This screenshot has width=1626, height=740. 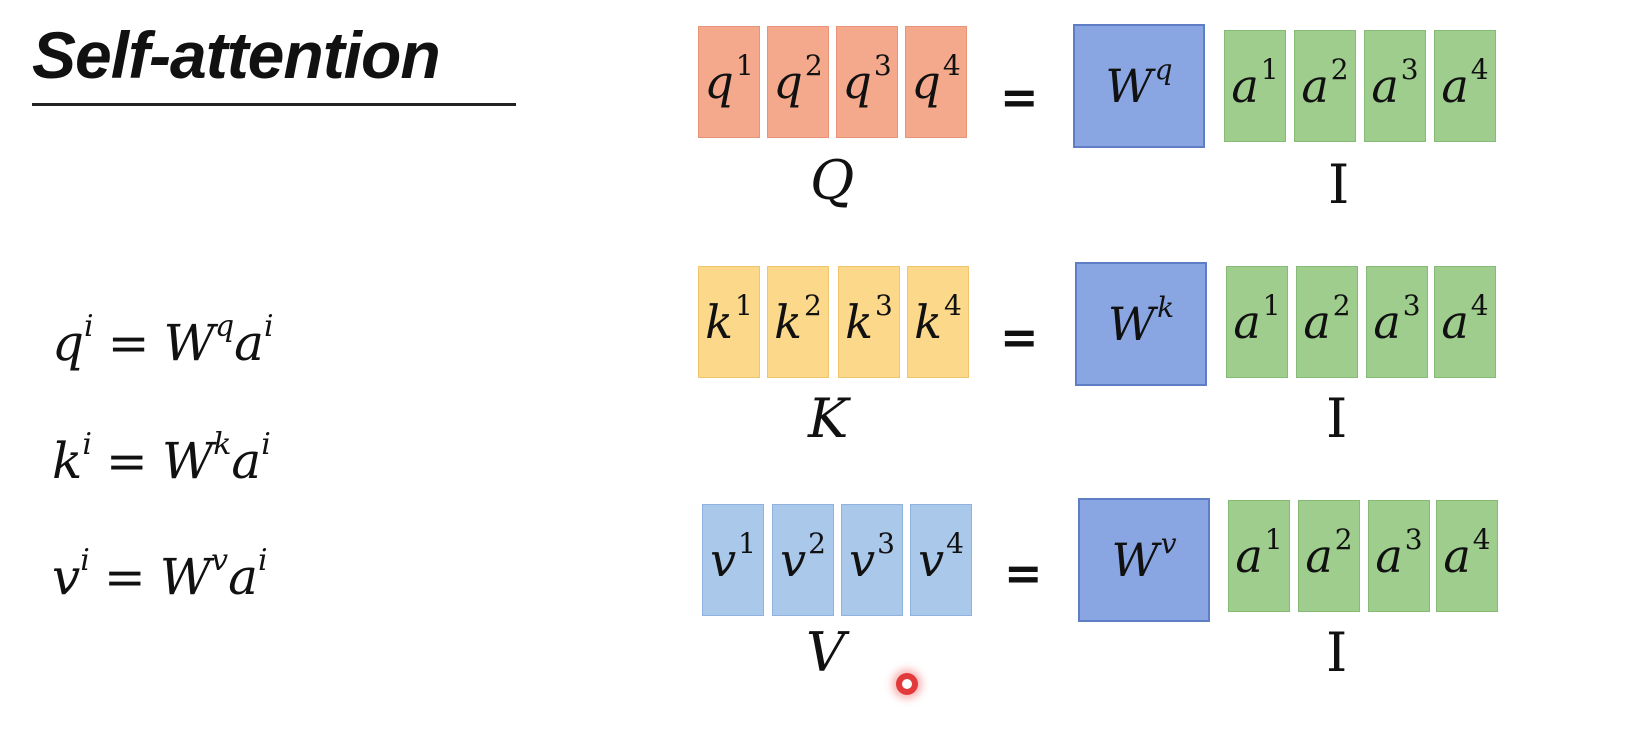 I want to click on eq-q-lhs-sup: i, so click(x=89, y=326).